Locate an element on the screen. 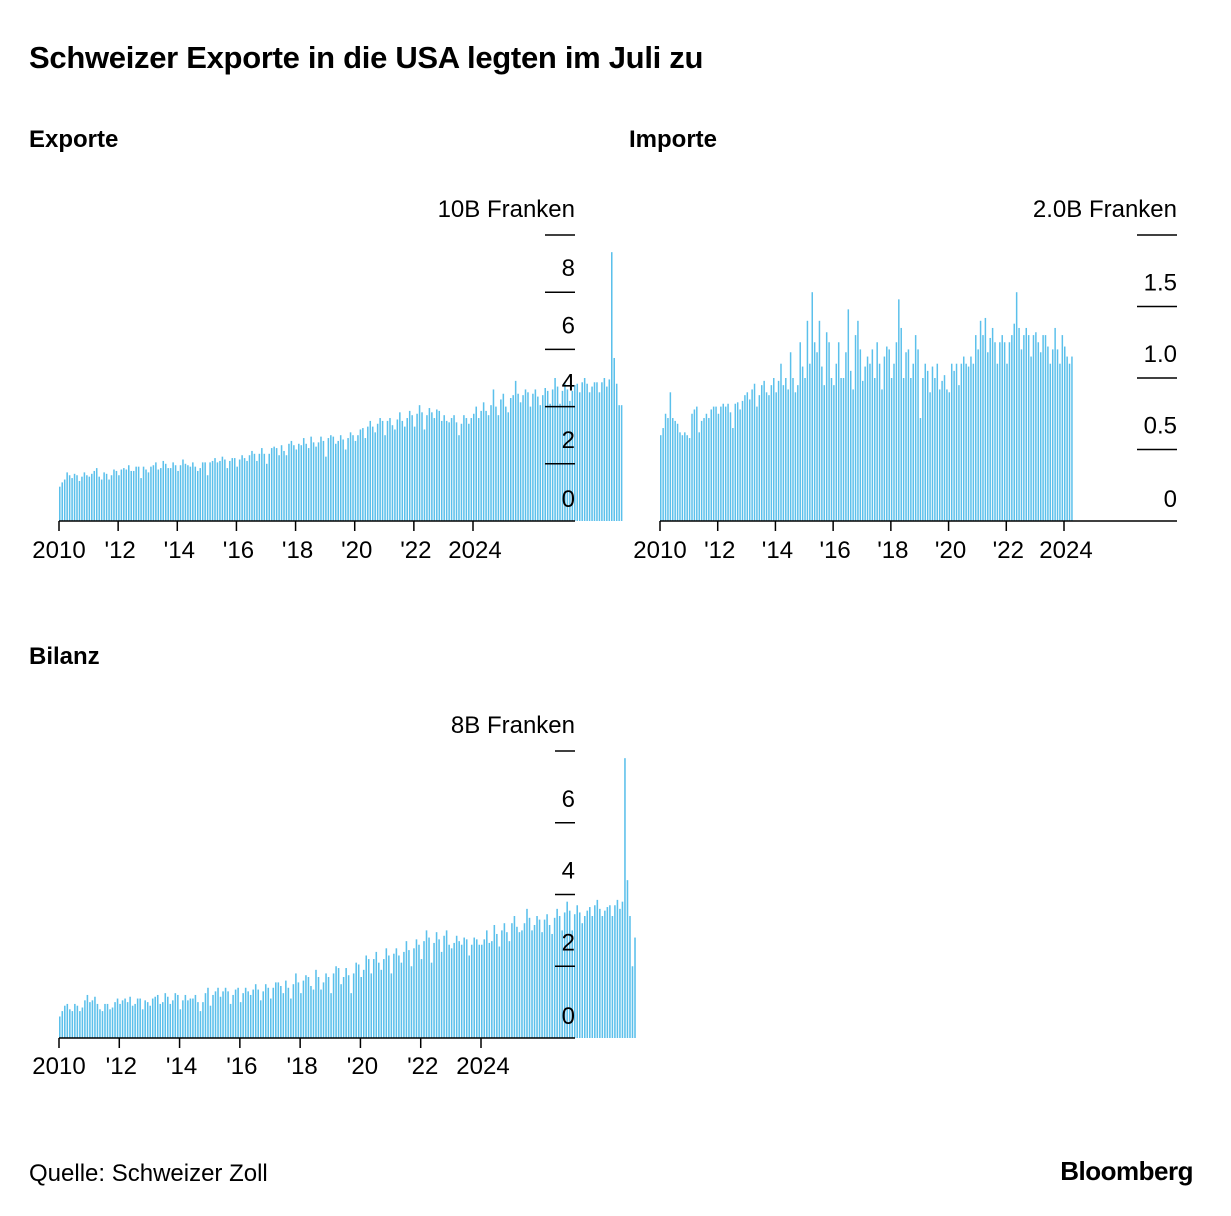 Image resolution: width=1231 pixels, height=1216 pixels. x-tick-label: '12 is located at coordinates (120, 550).